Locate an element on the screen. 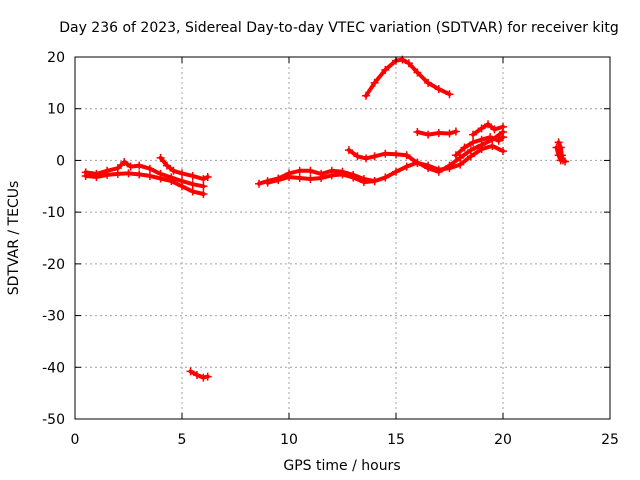 The image size is (640, 480). y-tick-label: -10 is located at coordinates (53, 213).